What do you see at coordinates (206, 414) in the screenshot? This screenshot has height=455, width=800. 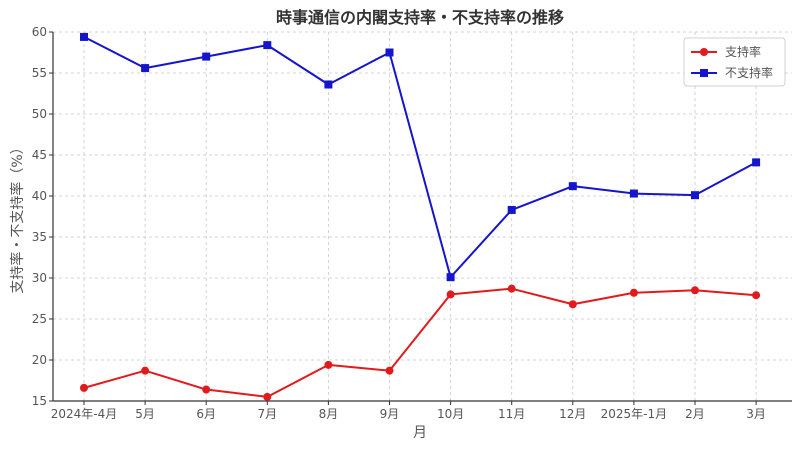 I see `x-tick-label: 6月` at bounding box center [206, 414].